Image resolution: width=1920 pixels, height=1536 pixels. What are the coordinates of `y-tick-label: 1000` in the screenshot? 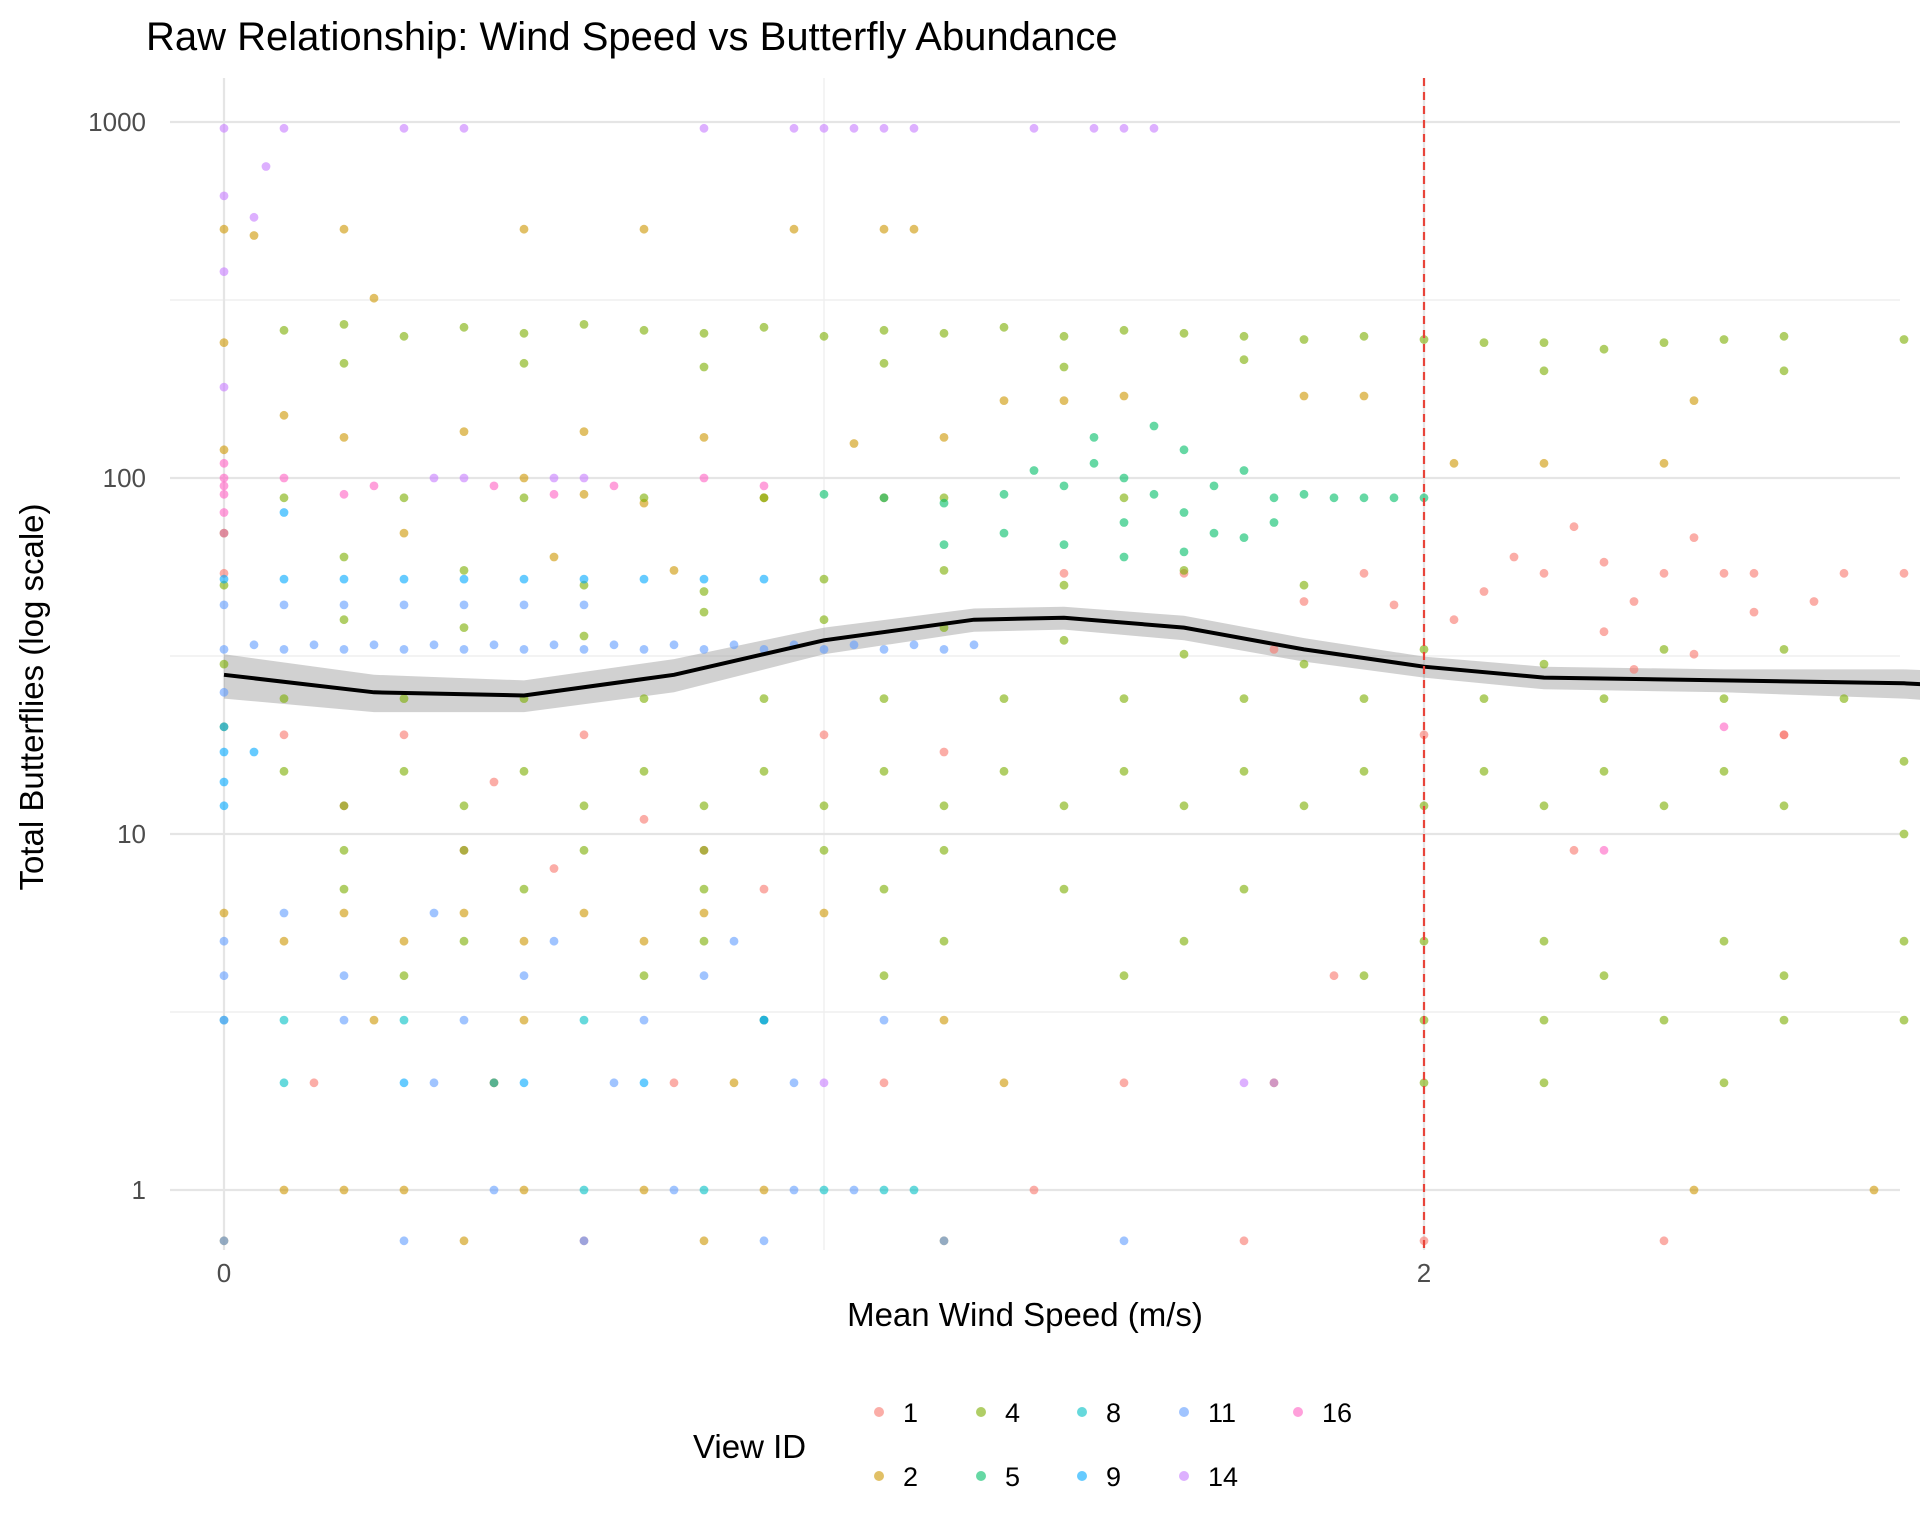 It's located at (117, 122).